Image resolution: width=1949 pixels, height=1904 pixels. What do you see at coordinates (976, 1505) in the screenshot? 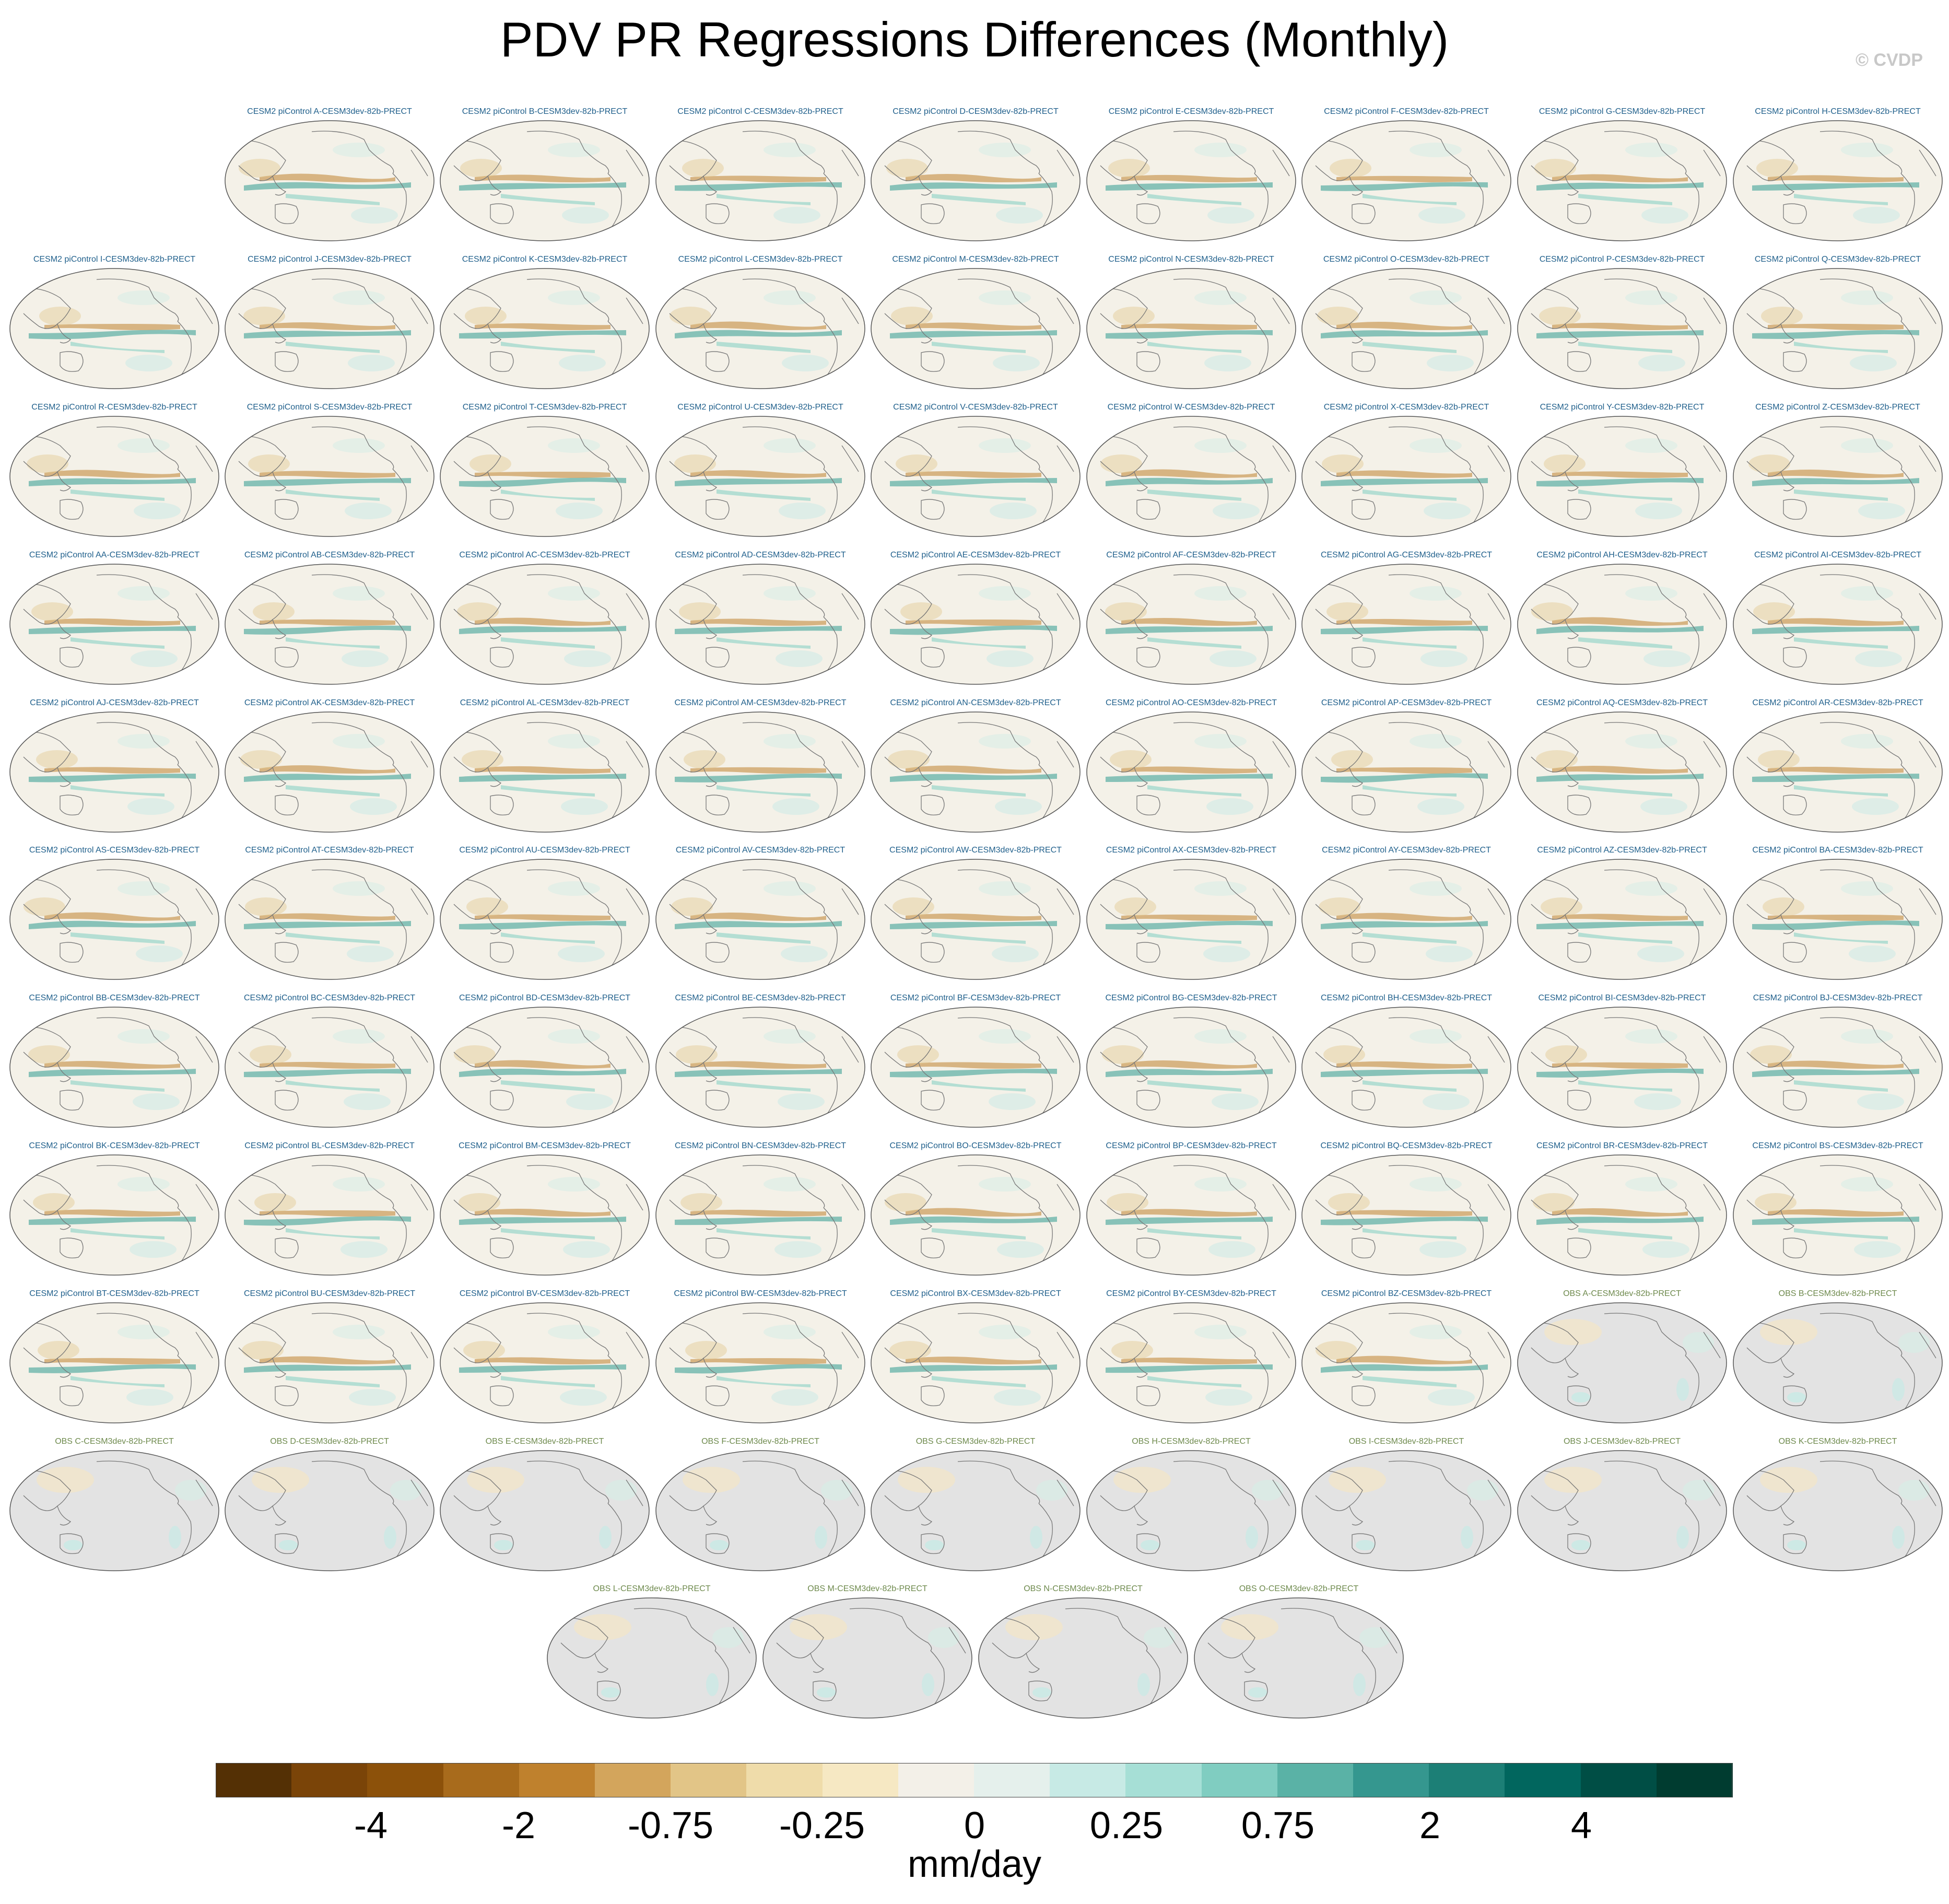
I see `map-panel: OBS G-CESM3dev-82b-PRECT` at bounding box center [976, 1505].